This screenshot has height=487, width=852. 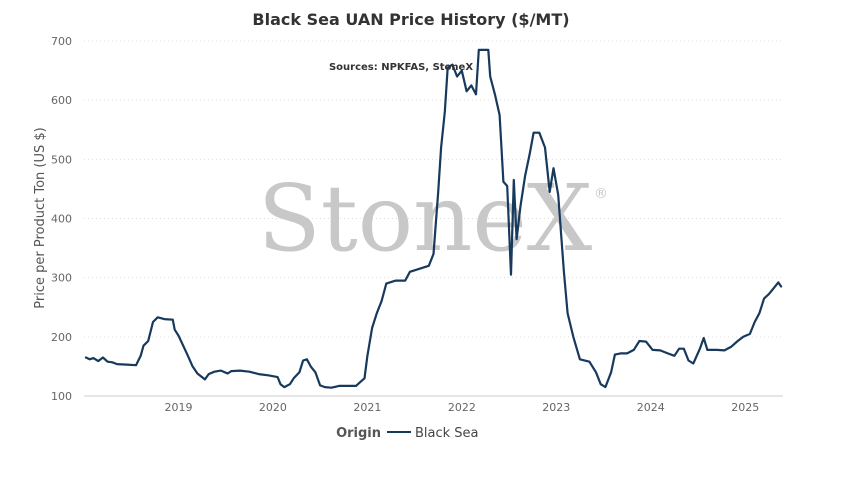 What do you see at coordinates (367, 407) in the screenshot?
I see `x-tick-label: 2021` at bounding box center [367, 407].